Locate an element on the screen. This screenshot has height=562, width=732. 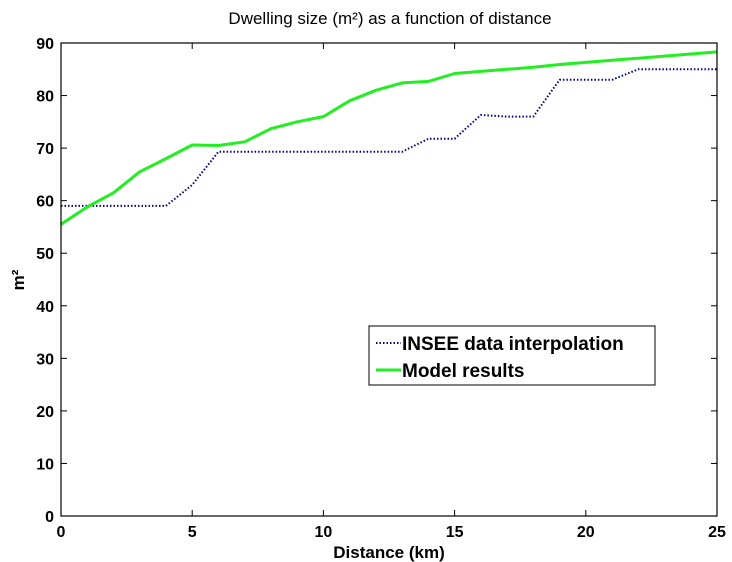
y-tick-label: 90 is located at coordinates (45, 44).